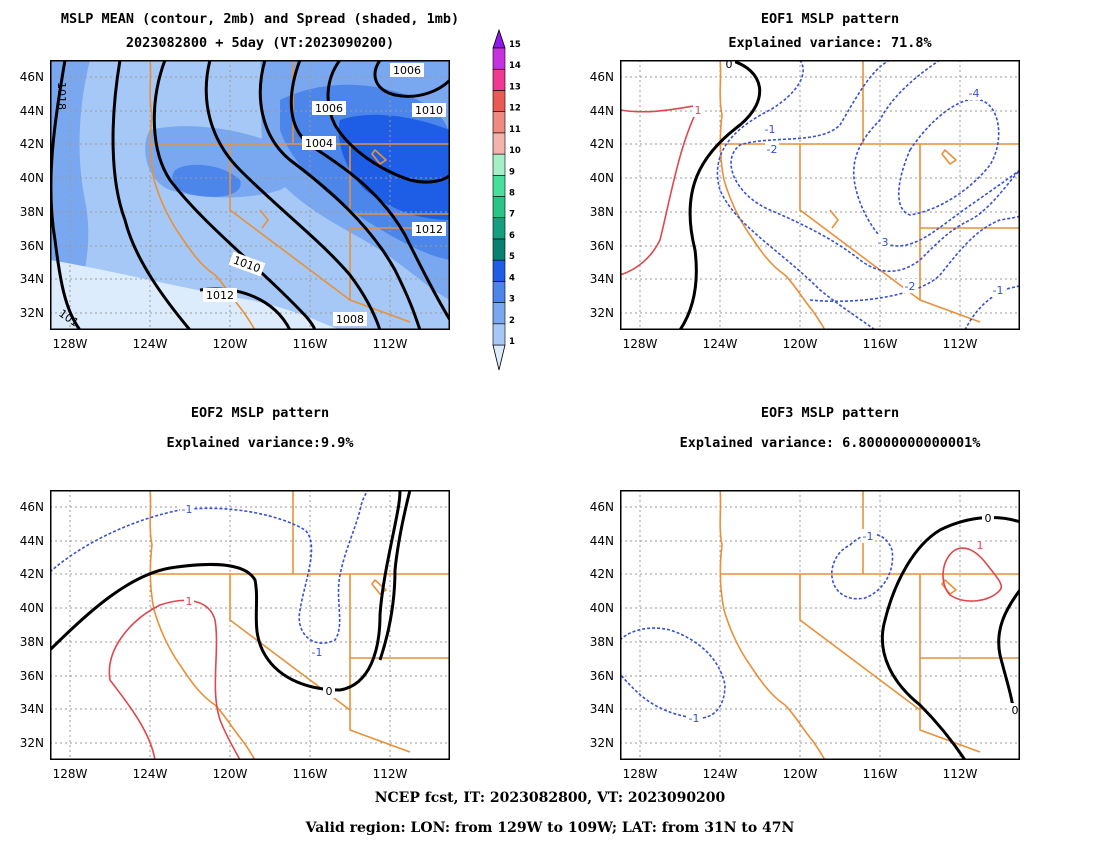 The height and width of the screenshot is (850, 1100). What do you see at coordinates (515, 66) in the screenshot?
I see `colorbar-label: 14` at bounding box center [515, 66].